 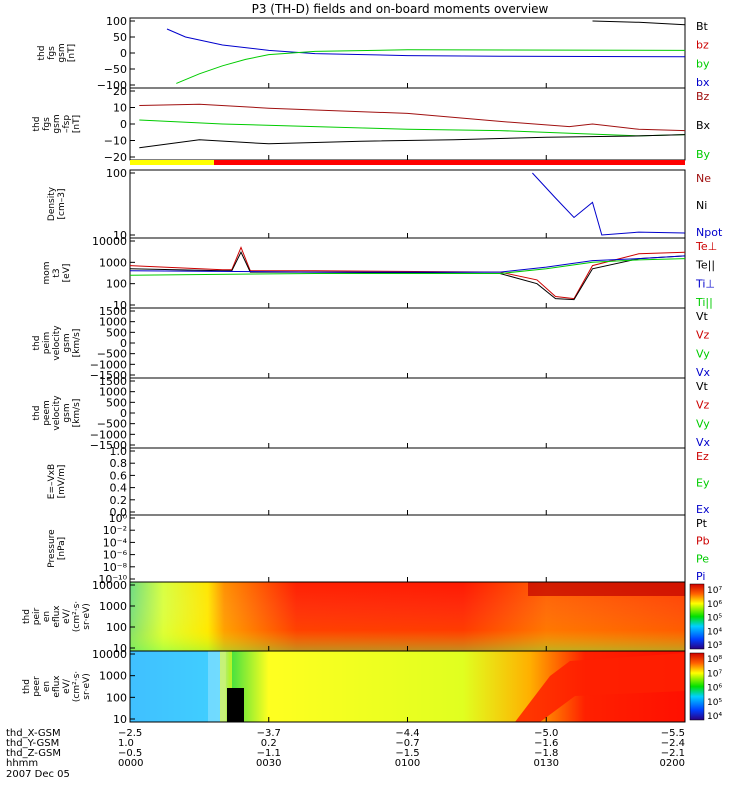 What do you see at coordinates (116, 402) in the screenshot?
I see `y-tick-label: 500` at bounding box center [116, 402].